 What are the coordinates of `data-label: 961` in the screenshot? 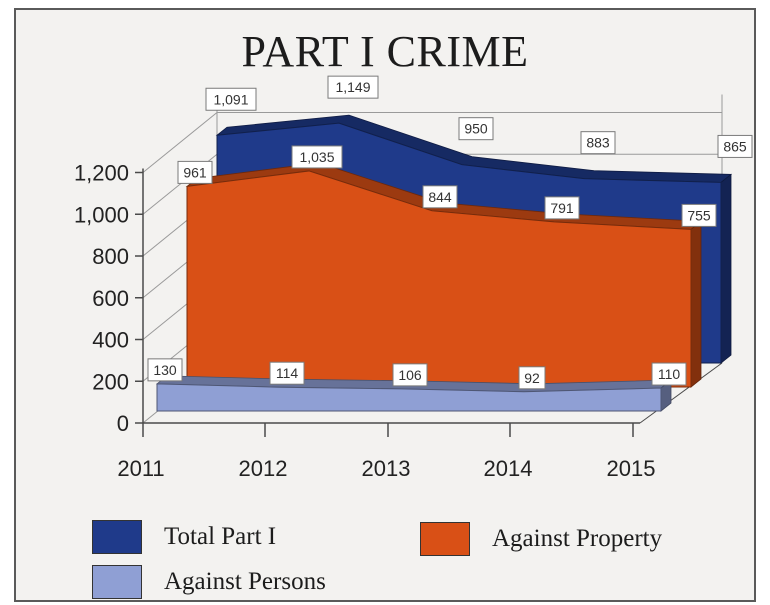 It's located at (195, 172).